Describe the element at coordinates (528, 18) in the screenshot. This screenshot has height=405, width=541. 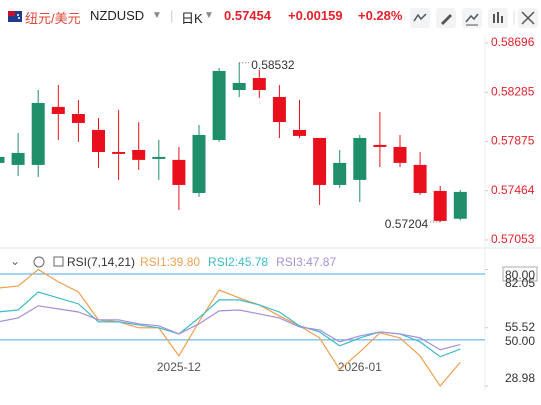
I see `fullscreen-button` at that location.